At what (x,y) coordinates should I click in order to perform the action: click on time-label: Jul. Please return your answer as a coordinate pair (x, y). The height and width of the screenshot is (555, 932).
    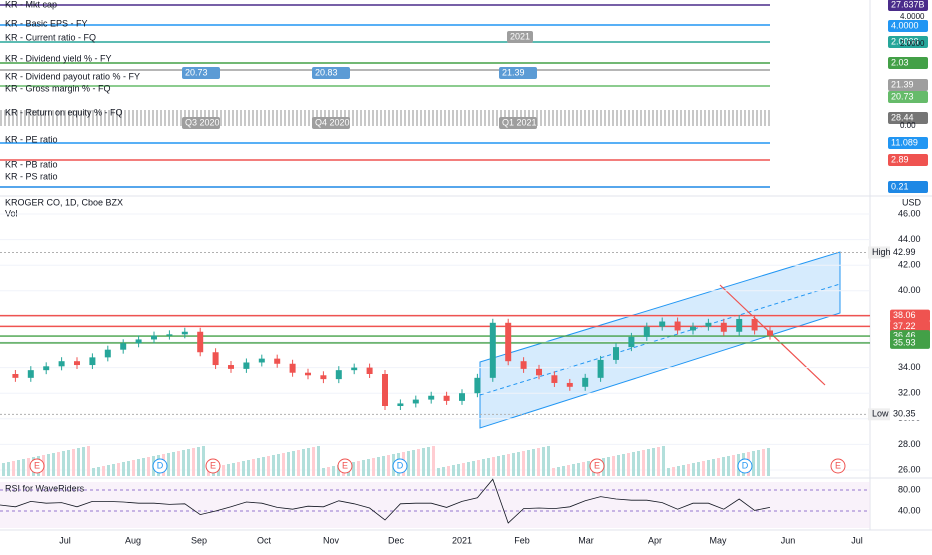
    Looking at the image, I should click on (65, 540).